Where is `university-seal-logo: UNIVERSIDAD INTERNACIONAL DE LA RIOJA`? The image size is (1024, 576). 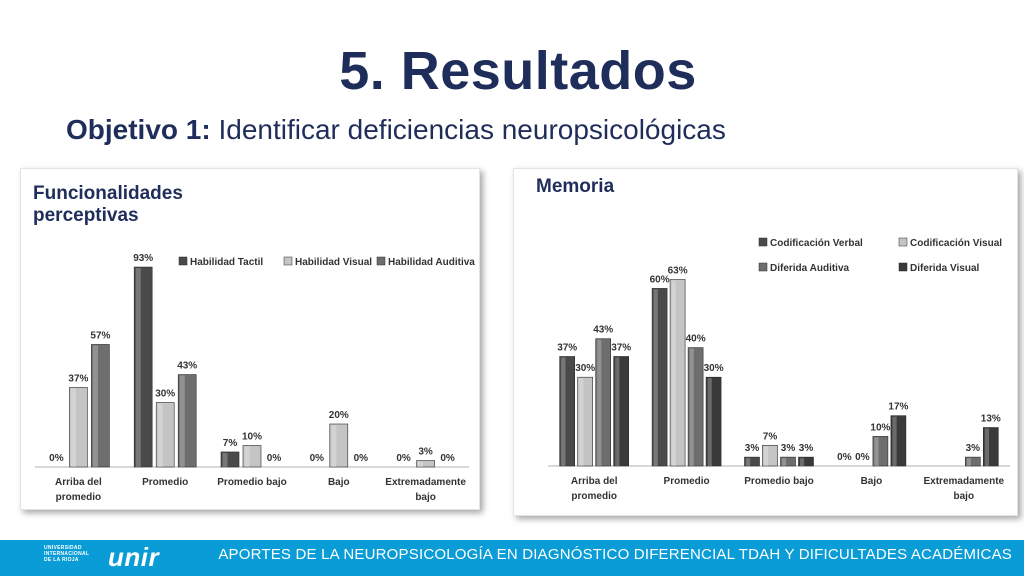
university-seal-logo: UNIVERSIDAD INTERNACIONAL DE LA RIOJA is located at coordinates (74, 558).